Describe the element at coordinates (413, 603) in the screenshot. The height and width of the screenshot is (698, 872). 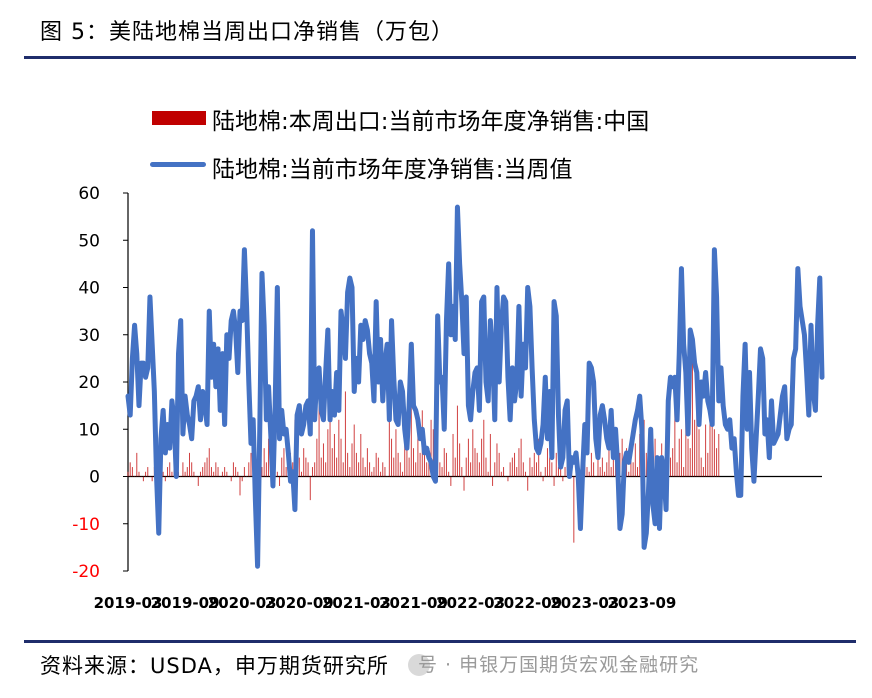
I see `x-tick-label: 2021-09` at that location.